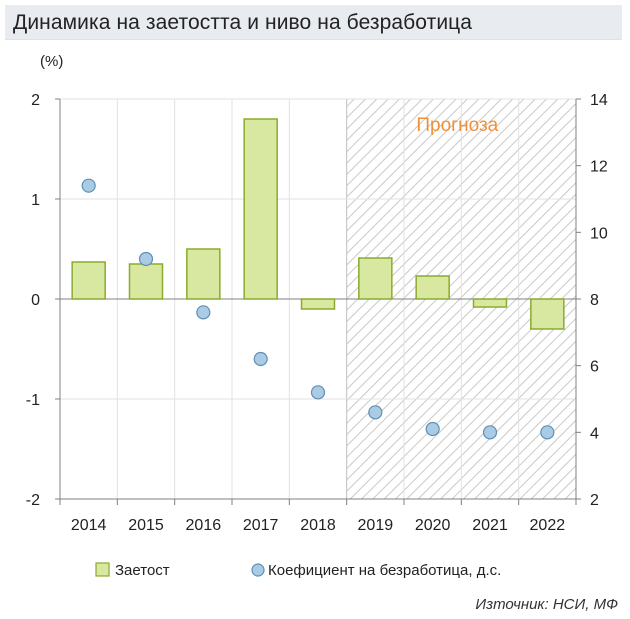  I want to click on left-unit-label: (%), so click(51, 61).